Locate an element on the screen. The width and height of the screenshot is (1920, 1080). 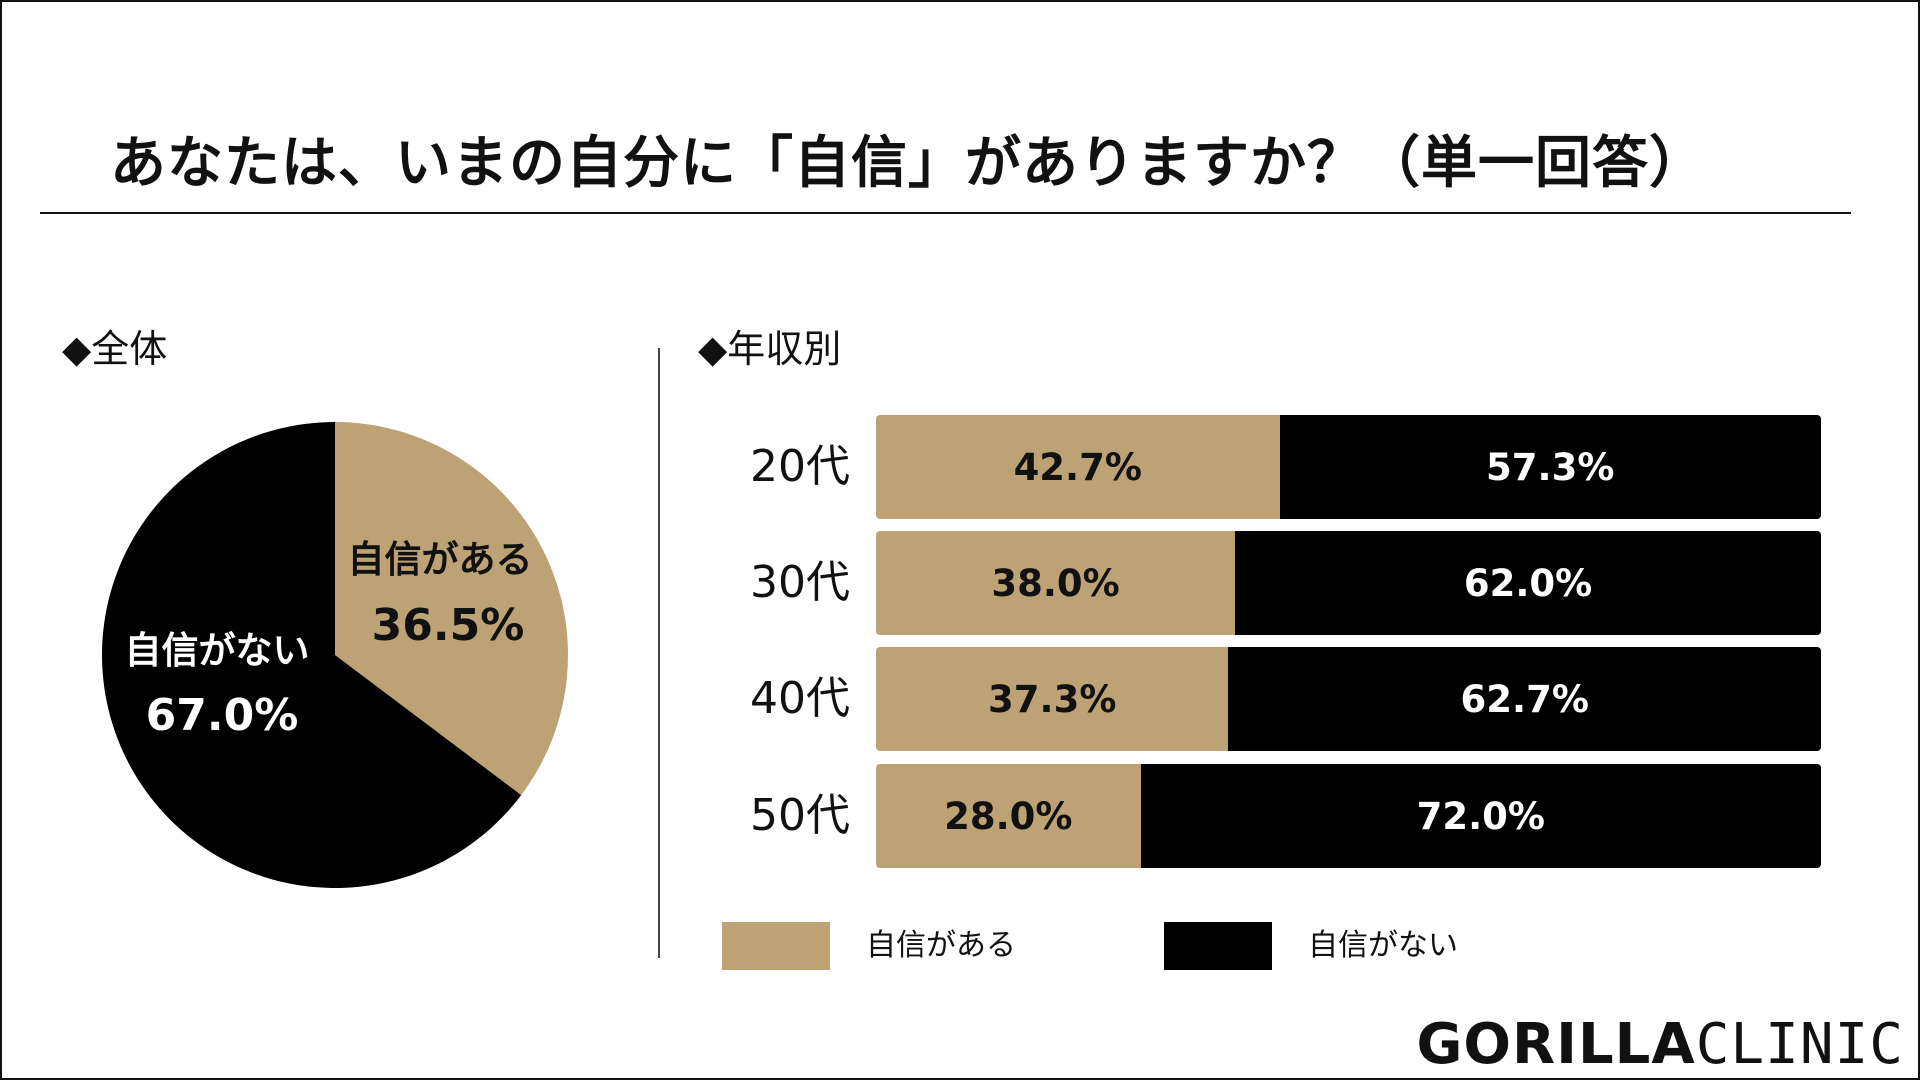
income-section-heading: ◆年収別 is located at coordinates (770, 349).